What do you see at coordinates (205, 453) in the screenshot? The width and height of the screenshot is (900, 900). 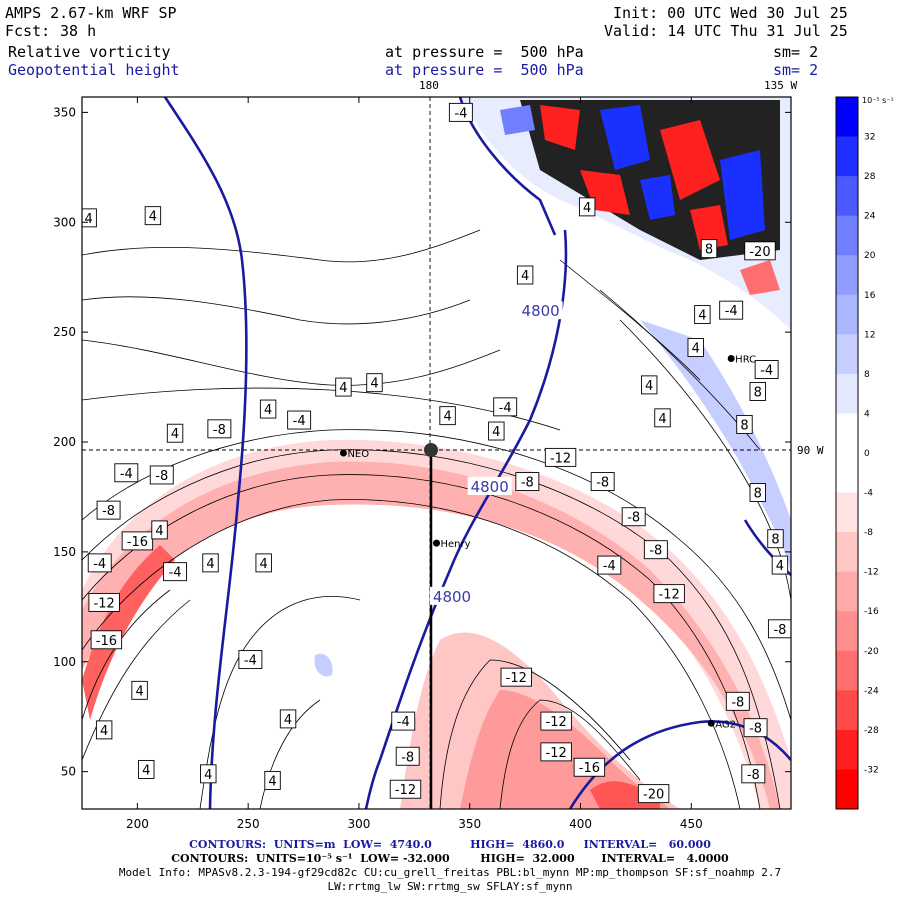 I see `height-contour-west` at bounding box center [205, 453].